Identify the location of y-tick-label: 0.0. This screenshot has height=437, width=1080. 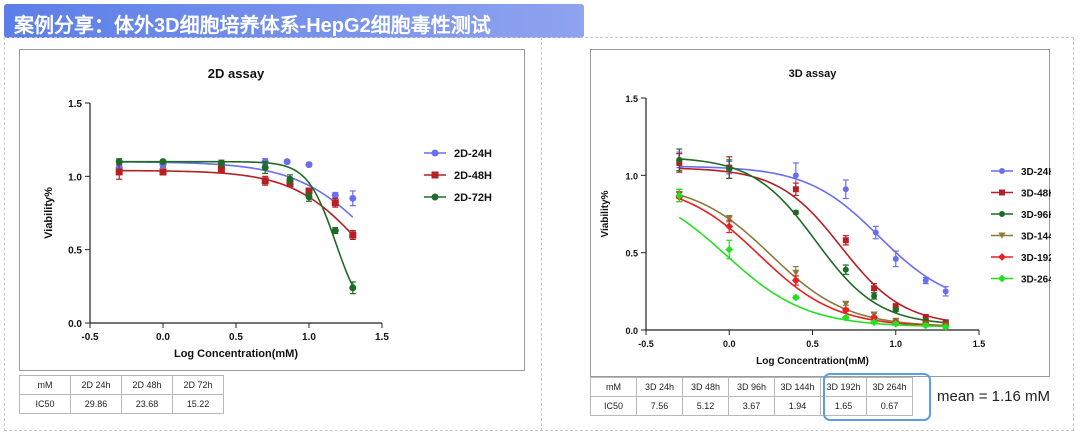
(631, 331).